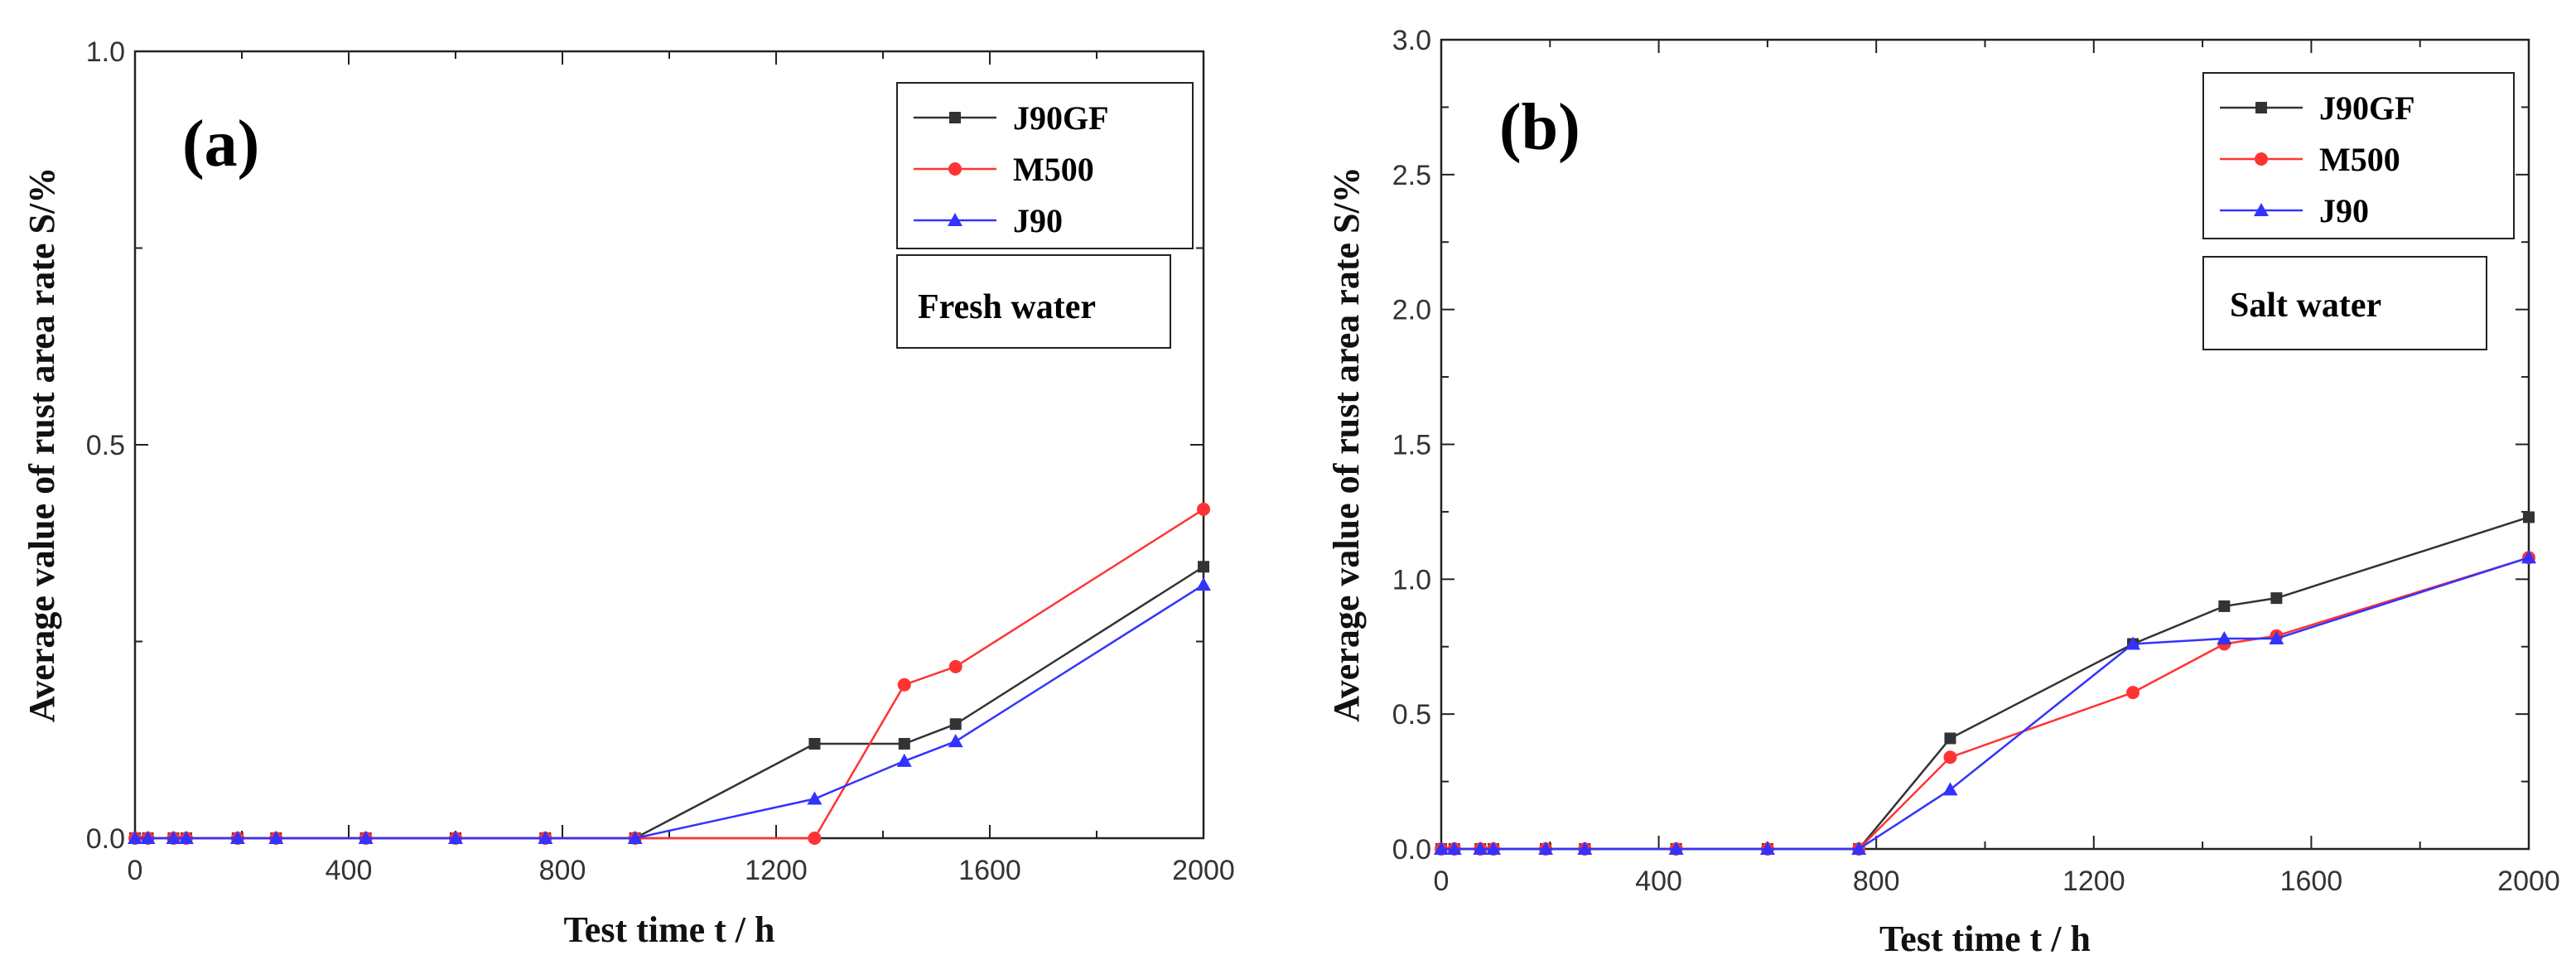 The height and width of the screenshot is (979, 2576). What do you see at coordinates (1007, 307) in the screenshot?
I see `condition-label: Fresh water` at bounding box center [1007, 307].